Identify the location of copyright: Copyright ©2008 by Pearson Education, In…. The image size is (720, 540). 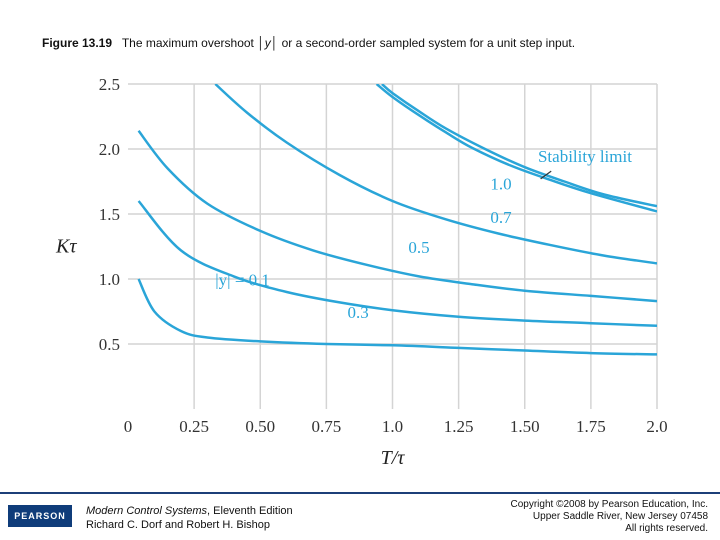
(610, 517).